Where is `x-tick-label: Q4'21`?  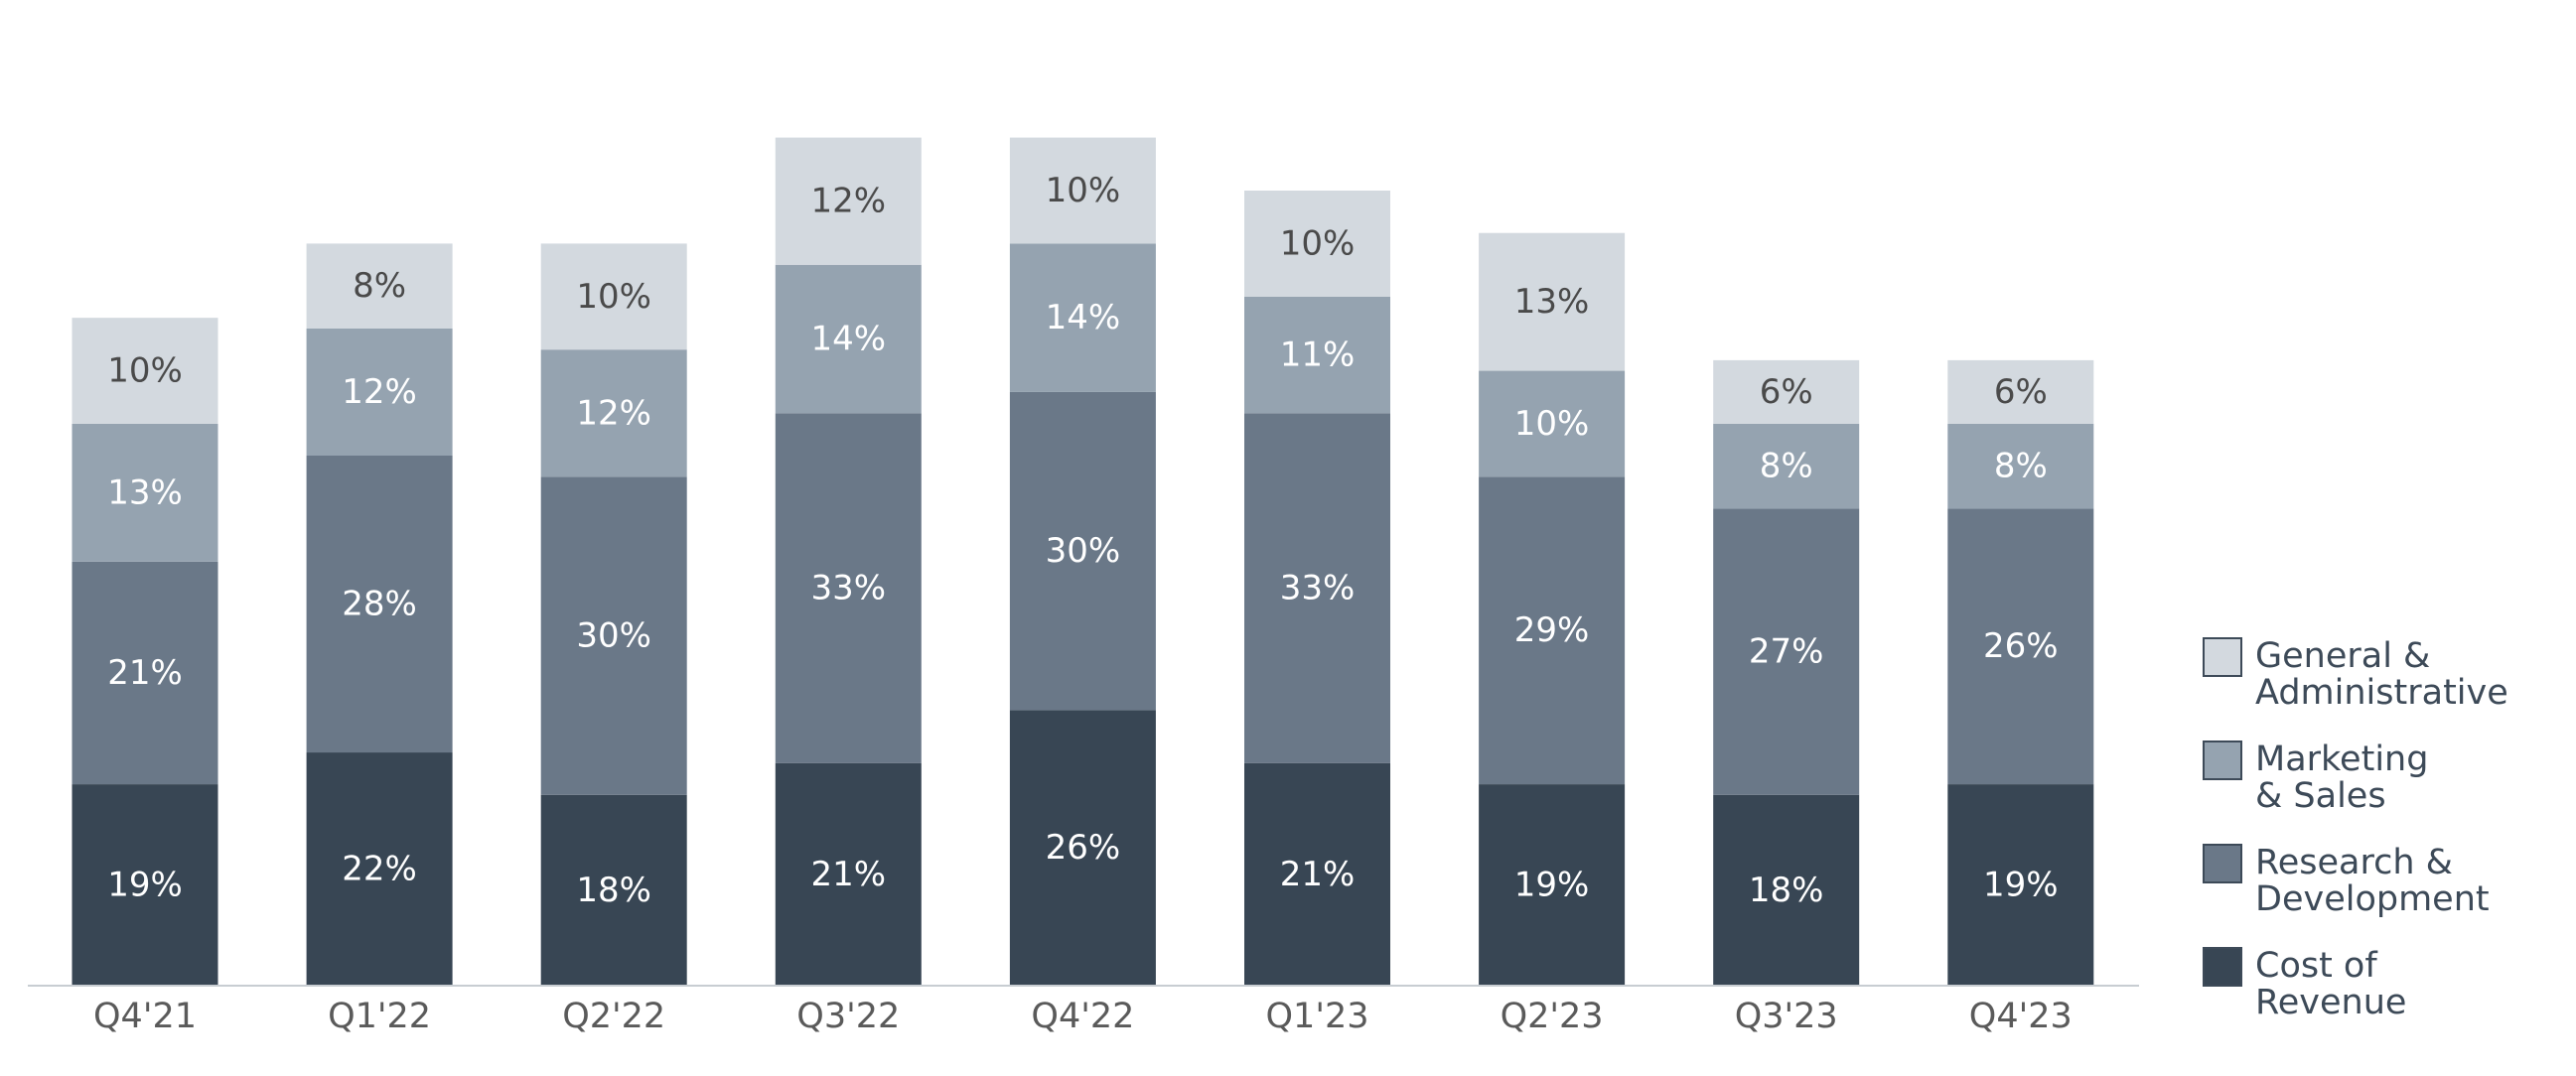
x-tick-label: Q4'21 is located at coordinates (145, 1016).